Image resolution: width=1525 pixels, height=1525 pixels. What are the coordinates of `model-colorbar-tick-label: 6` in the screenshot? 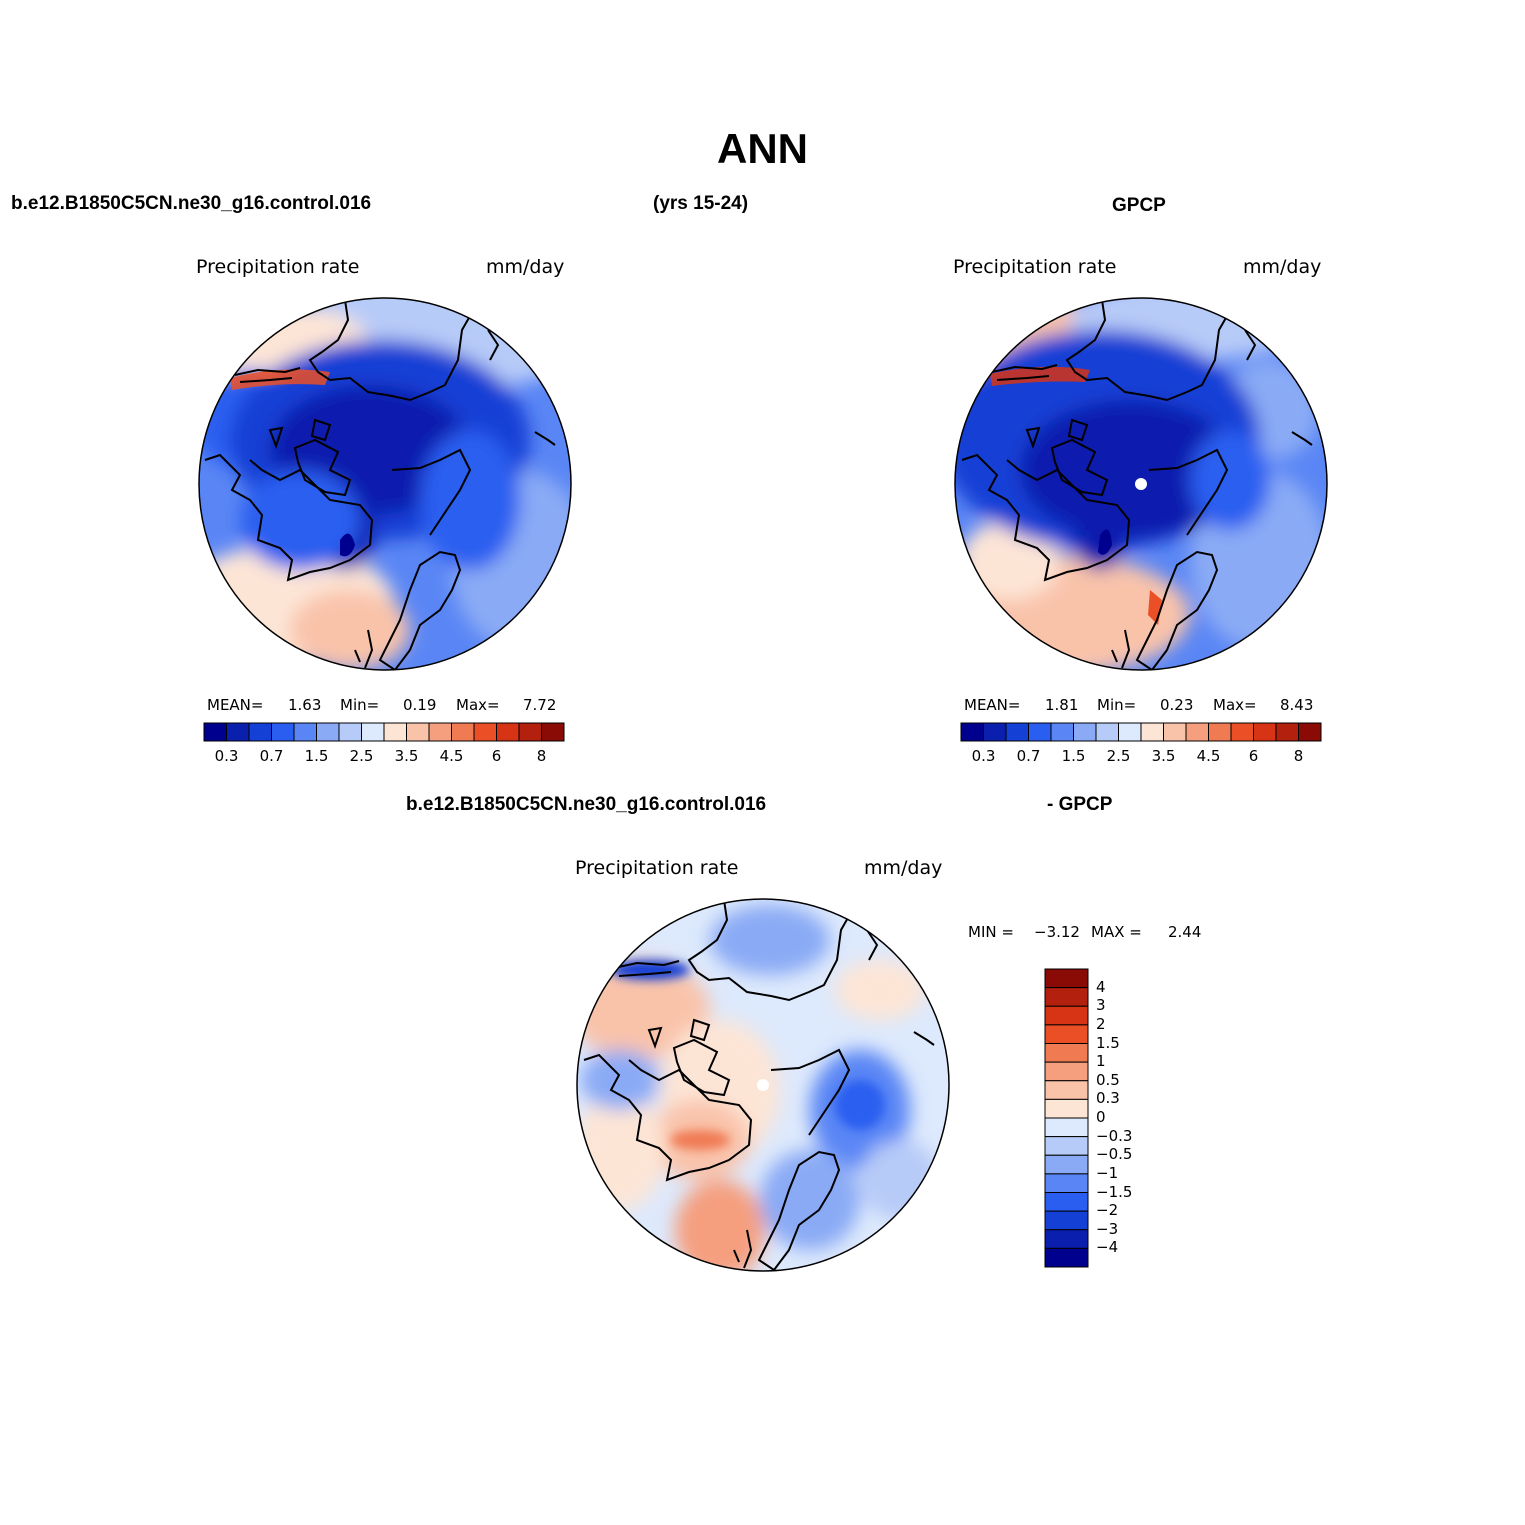 It's located at (496, 756).